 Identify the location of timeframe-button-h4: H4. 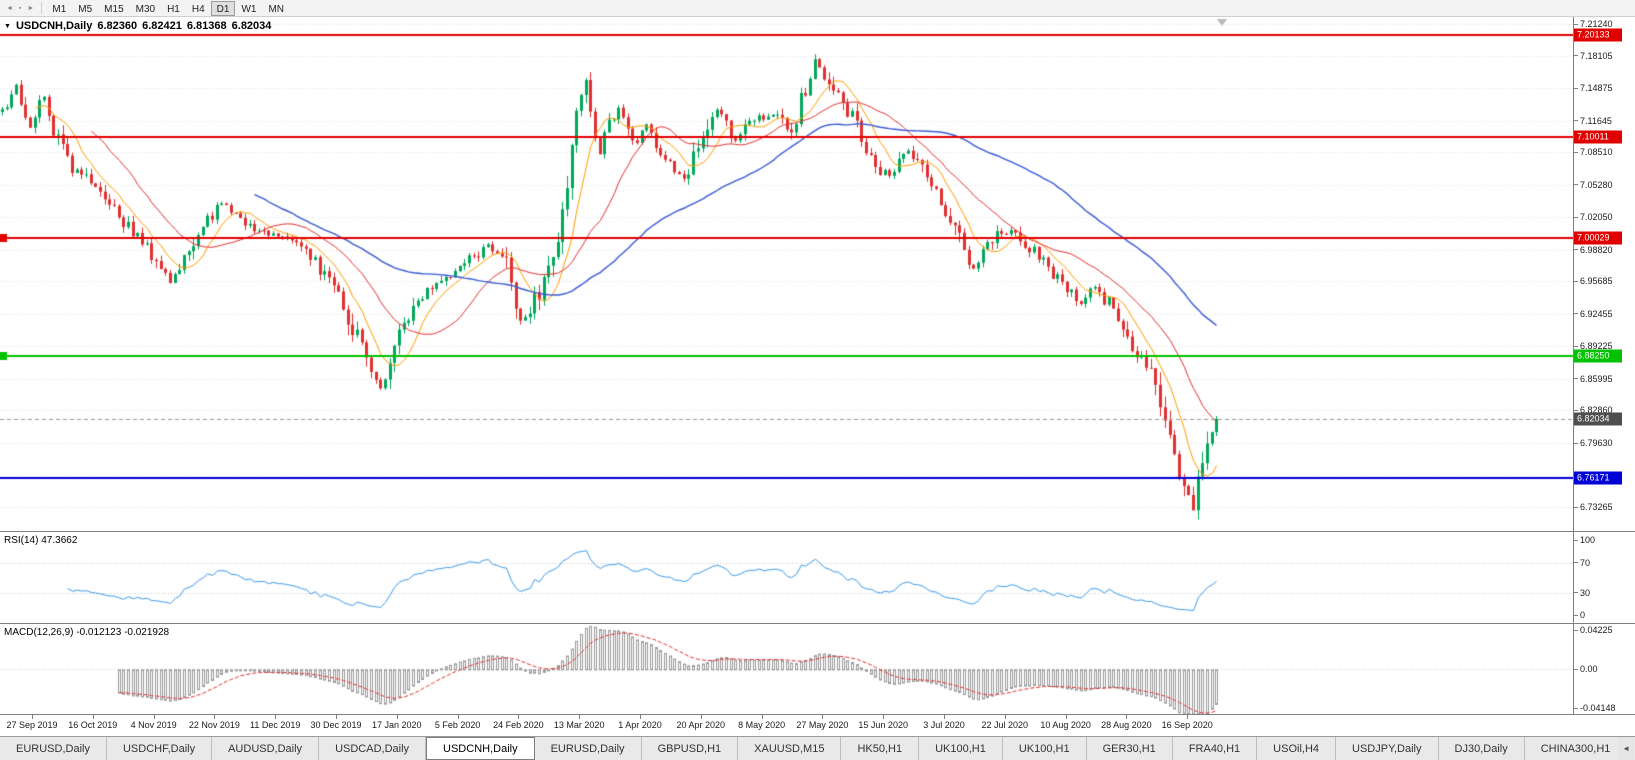
(198, 9).